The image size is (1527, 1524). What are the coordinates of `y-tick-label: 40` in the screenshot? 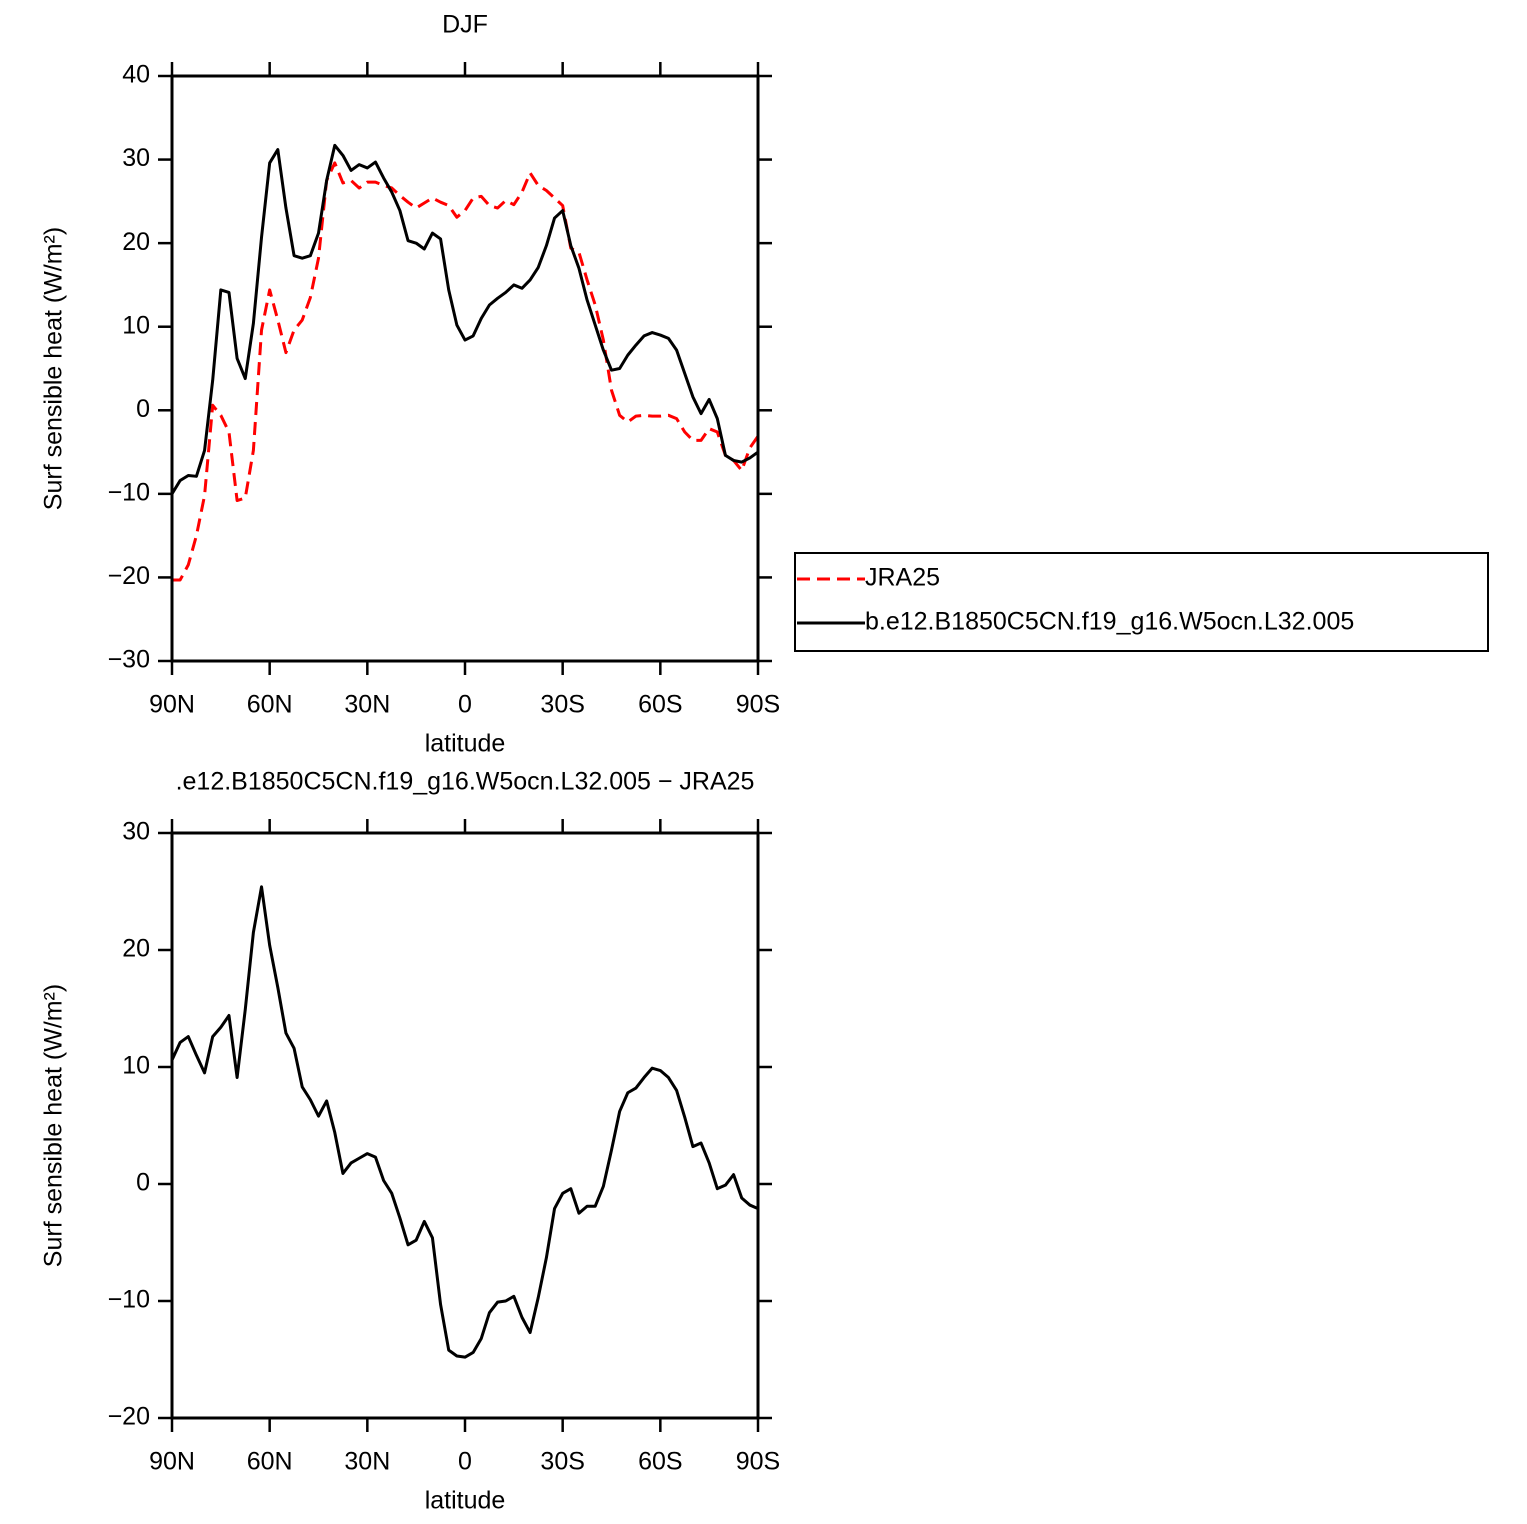 It's located at (136, 75).